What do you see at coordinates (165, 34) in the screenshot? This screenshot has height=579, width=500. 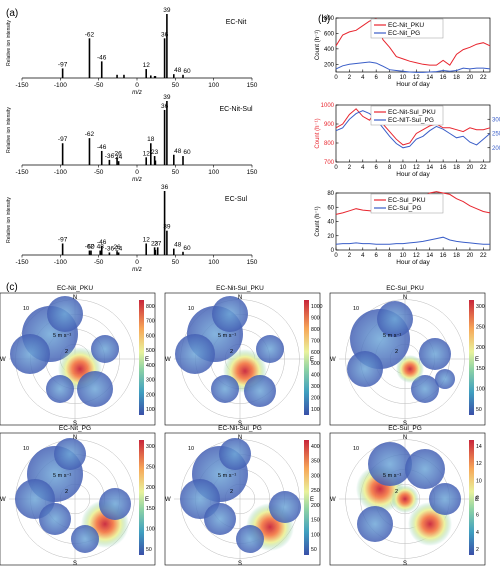 I see `peak-label: 36` at bounding box center [165, 34].